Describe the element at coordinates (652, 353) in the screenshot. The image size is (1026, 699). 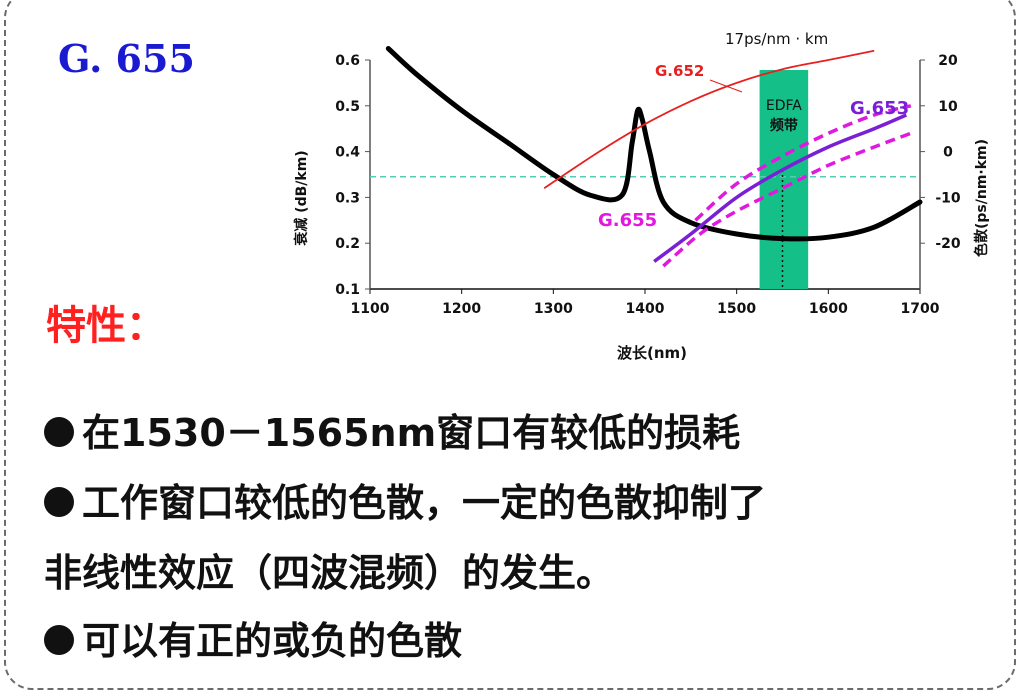
I see `x-axis-label: 波长(nm)` at that location.